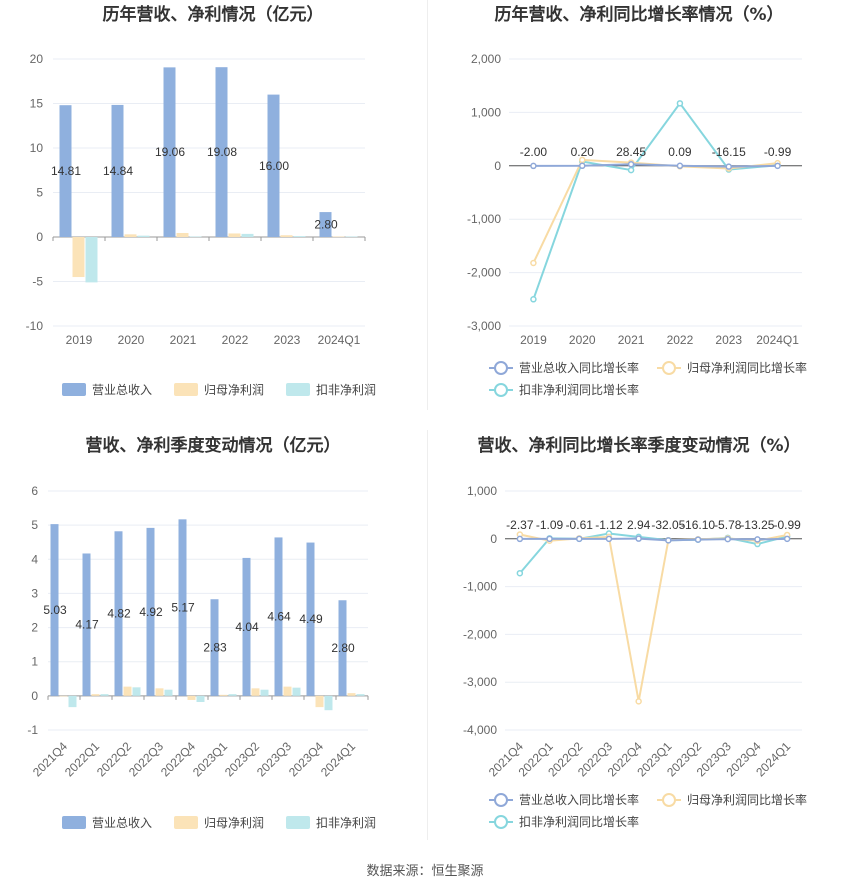 Image resolution: width=850 pixels, height=891 pixels. I want to click on bar-2022q3-s0, so click(150, 611).